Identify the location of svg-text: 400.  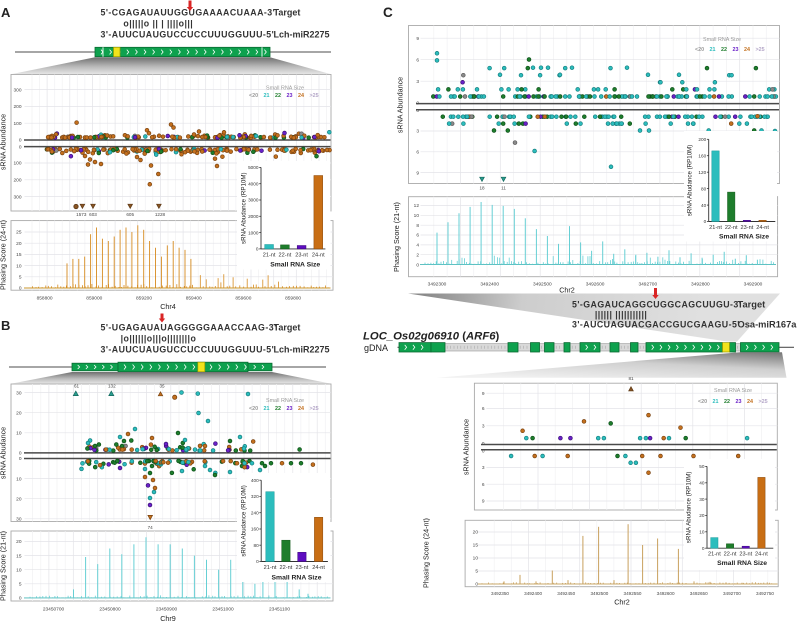
(255, 480).